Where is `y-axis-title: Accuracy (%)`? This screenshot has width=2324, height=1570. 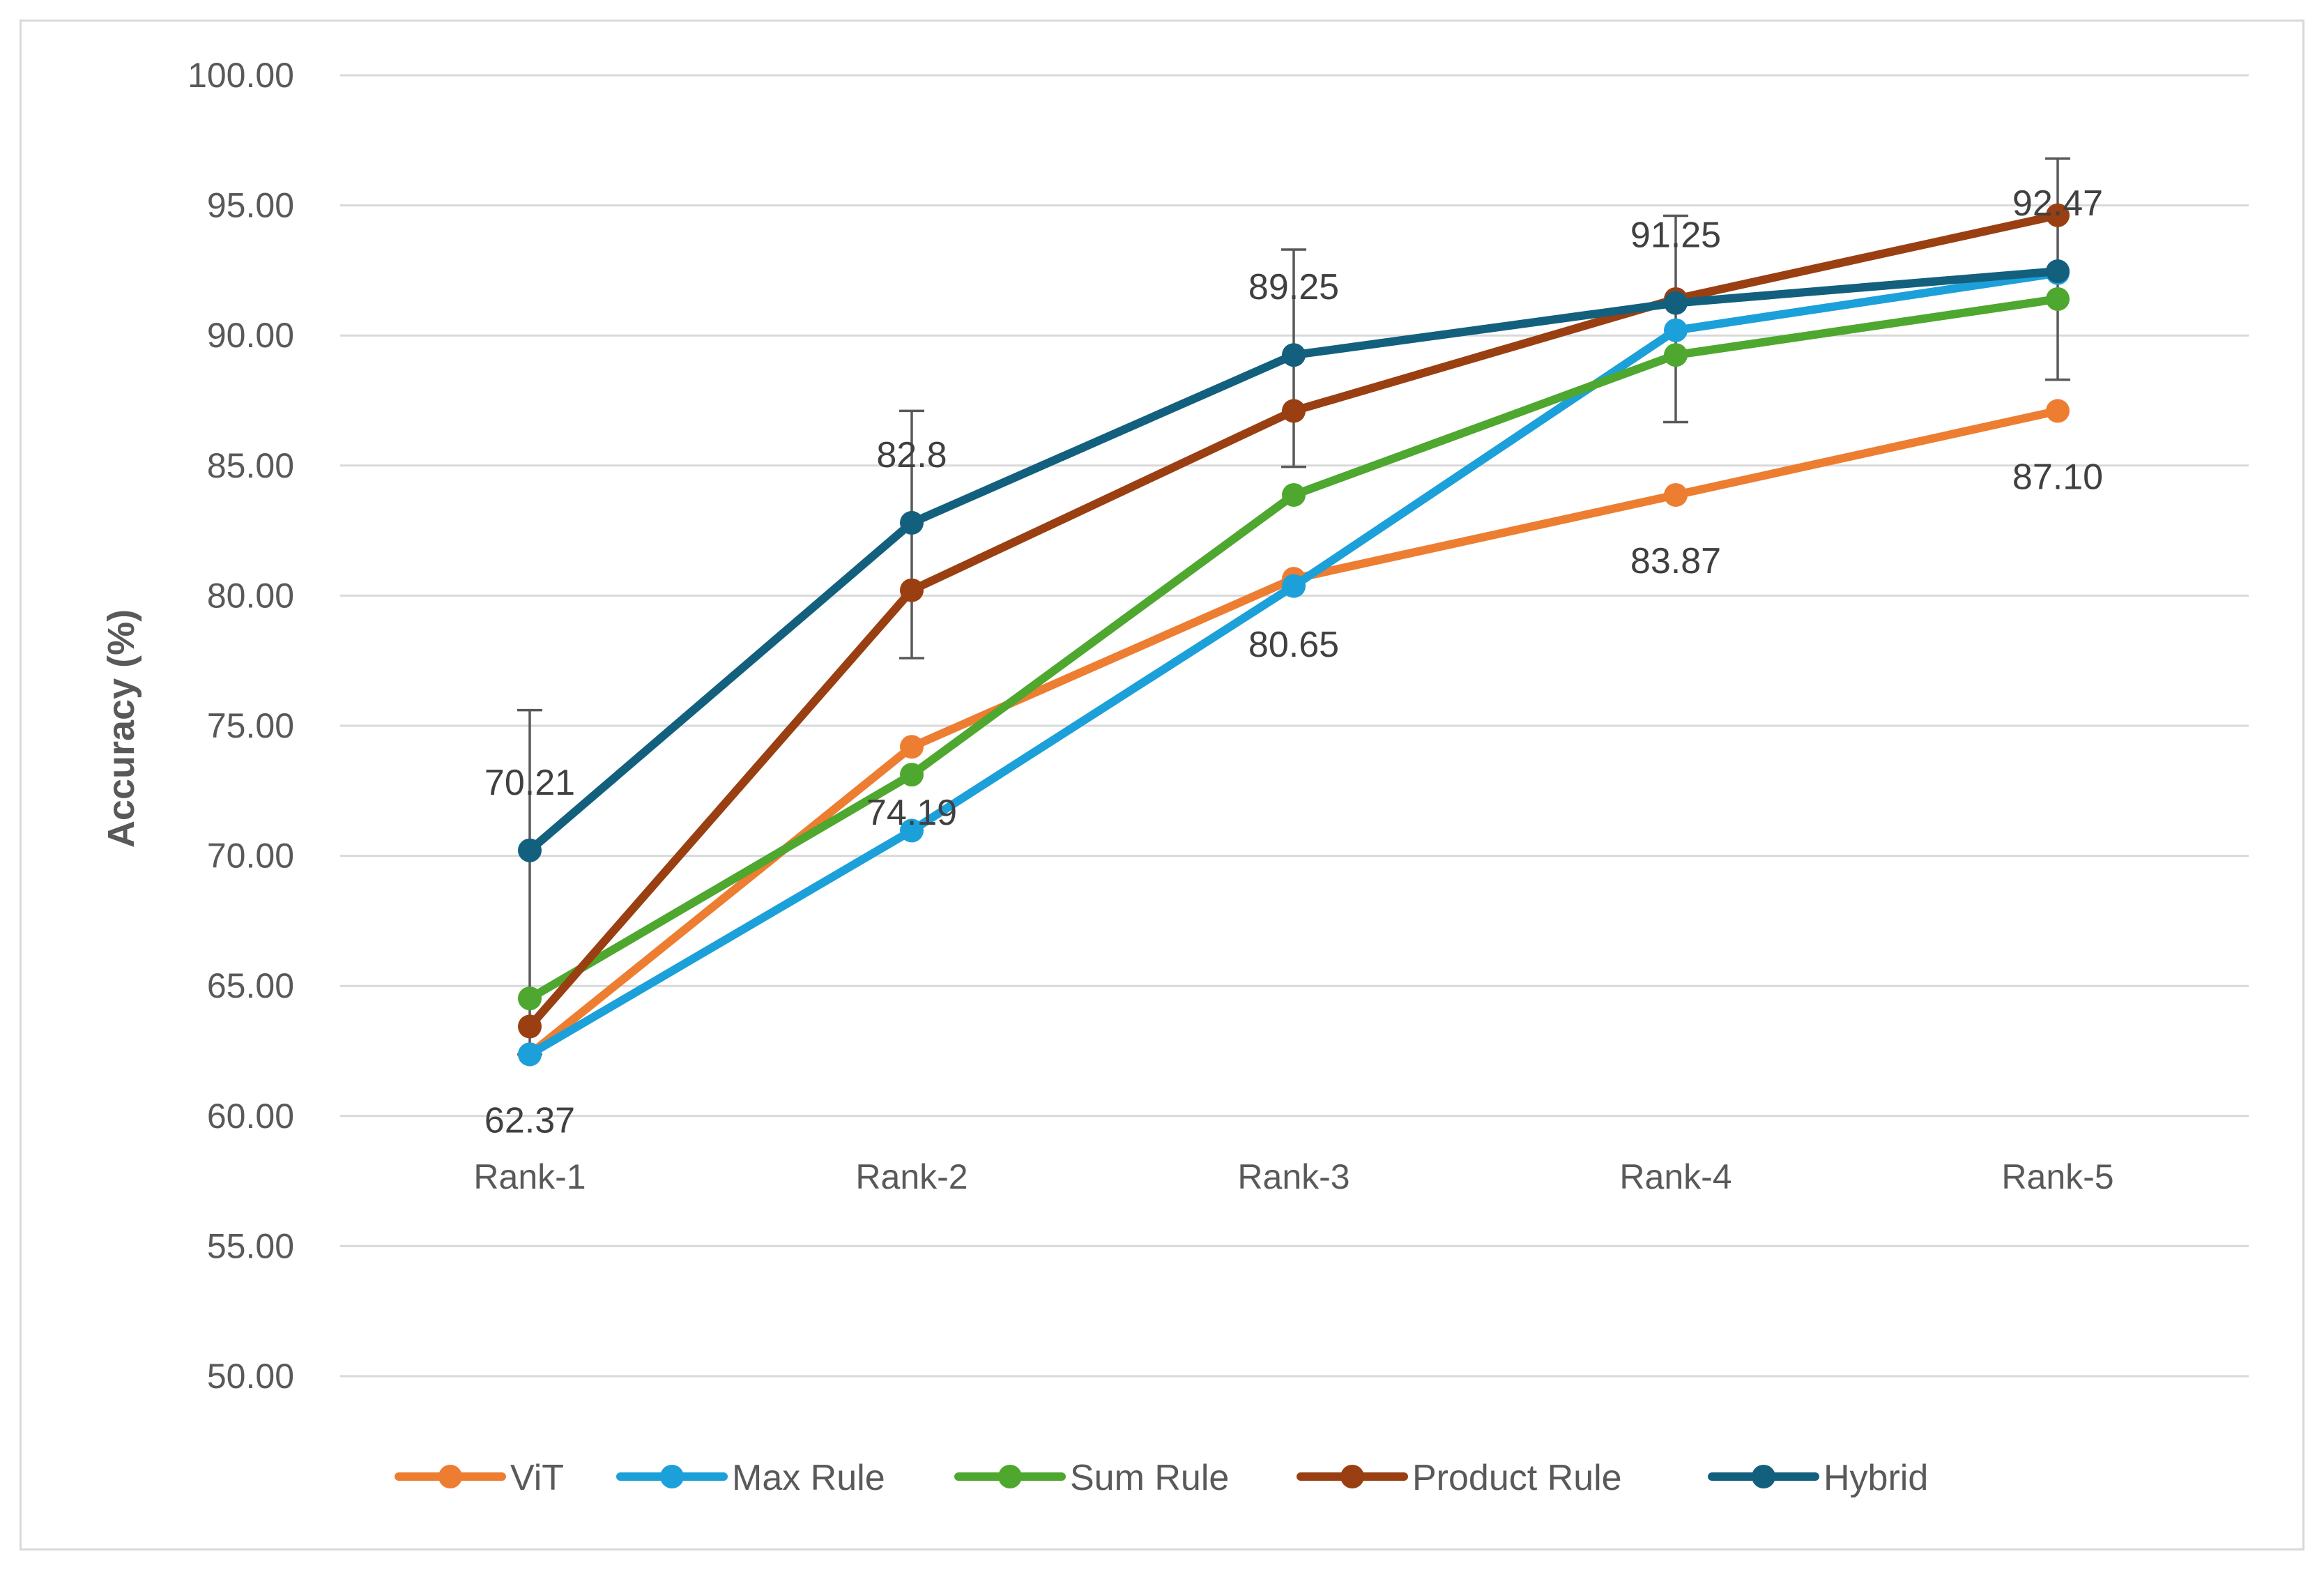
y-axis-title: Accuracy (%) is located at coordinates (121, 728).